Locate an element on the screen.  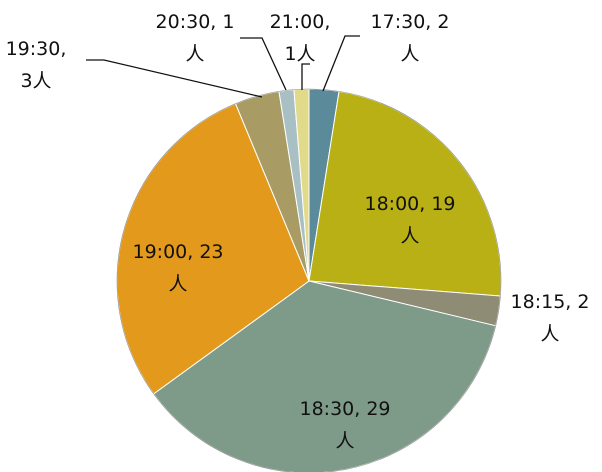
data-label-1830: 18:30, 29 人 is located at coordinates (344, 425).